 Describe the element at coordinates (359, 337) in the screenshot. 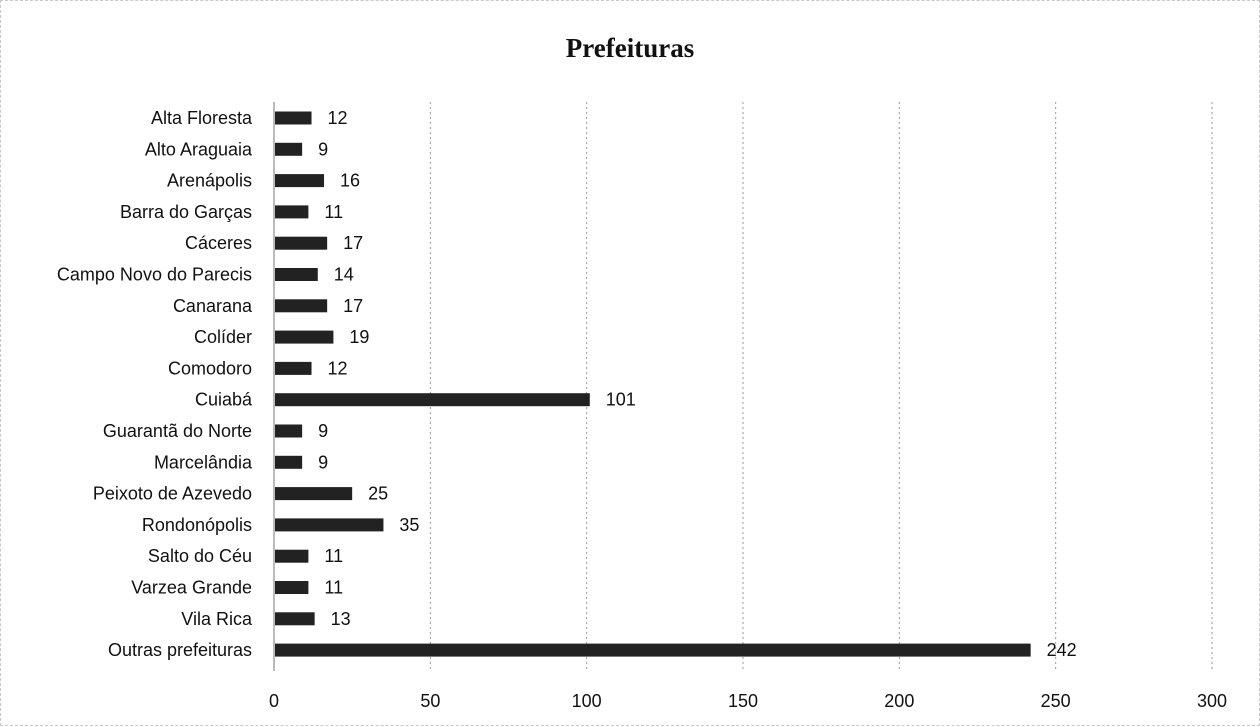

I see `value-label: 19` at that location.